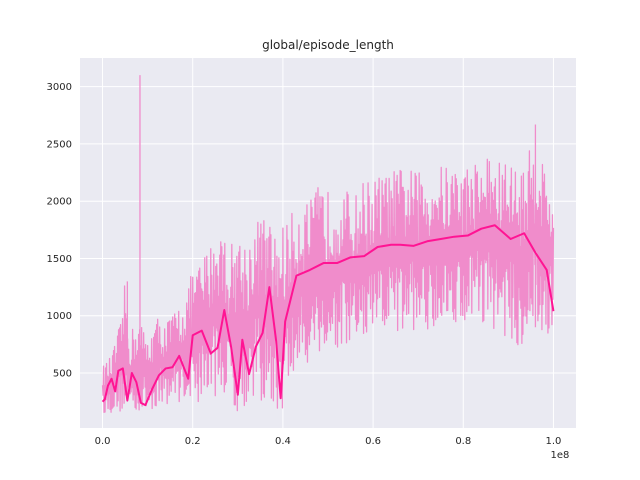 This screenshot has height=480, width=640. Describe the element at coordinates (59, 316) in the screenshot. I see `y-tick-label: 1000` at that location.